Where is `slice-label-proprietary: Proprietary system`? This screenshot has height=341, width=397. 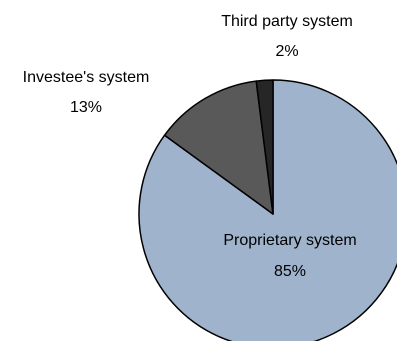 slice-label-proprietary: Proprietary system is located at coordinates (289, 240).